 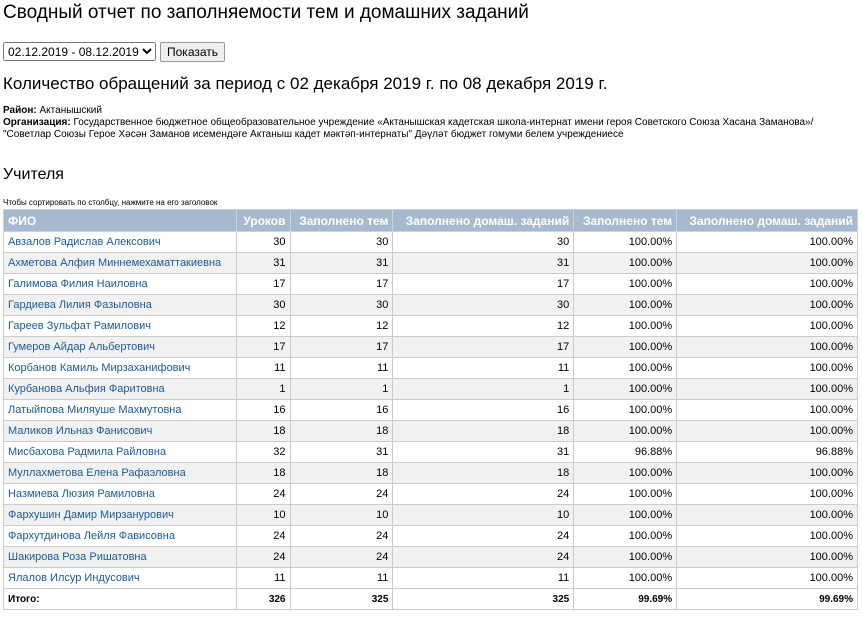 What do you see at coordinates (120, 599) in the screenshot?
I see `total-cell: Итого:` at bounding box center [120, 599].